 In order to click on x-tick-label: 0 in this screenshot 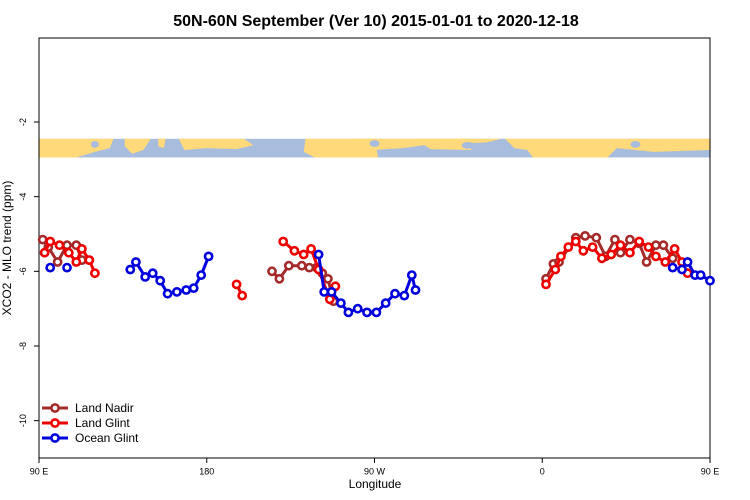, I will do `click(542, 471)`.